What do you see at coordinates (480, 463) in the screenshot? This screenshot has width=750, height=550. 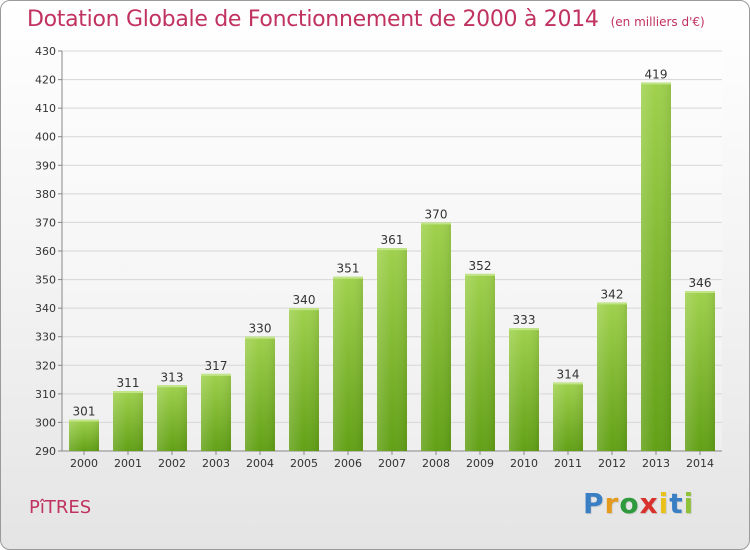 I see `x-tick-label: 2009` at bounding box center [480, 463].